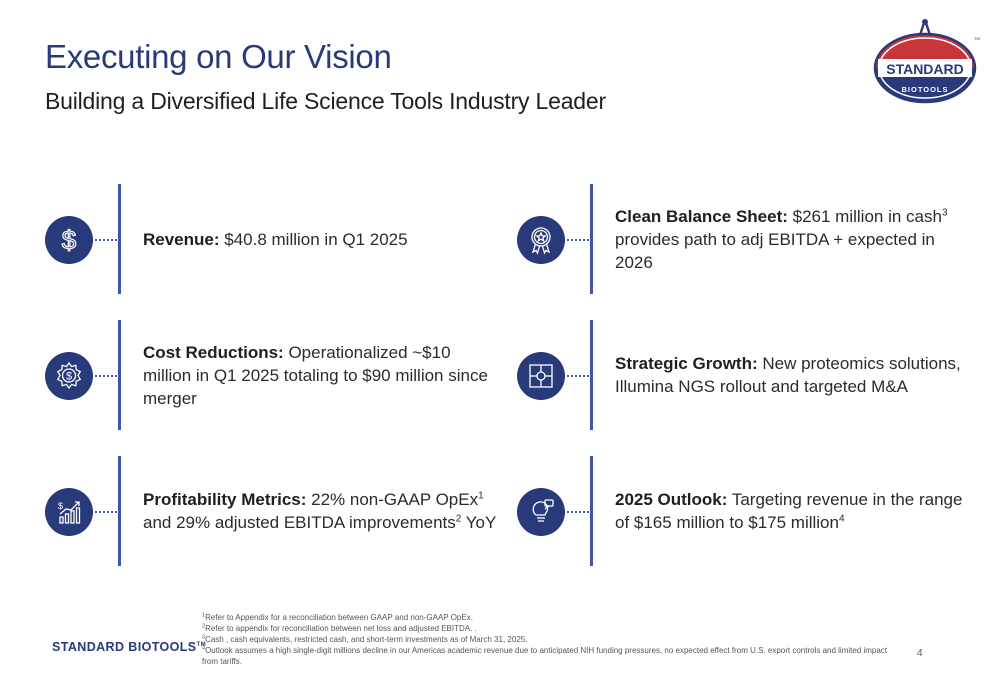  I want to click on dollar-icon: $, so click(69, 240).